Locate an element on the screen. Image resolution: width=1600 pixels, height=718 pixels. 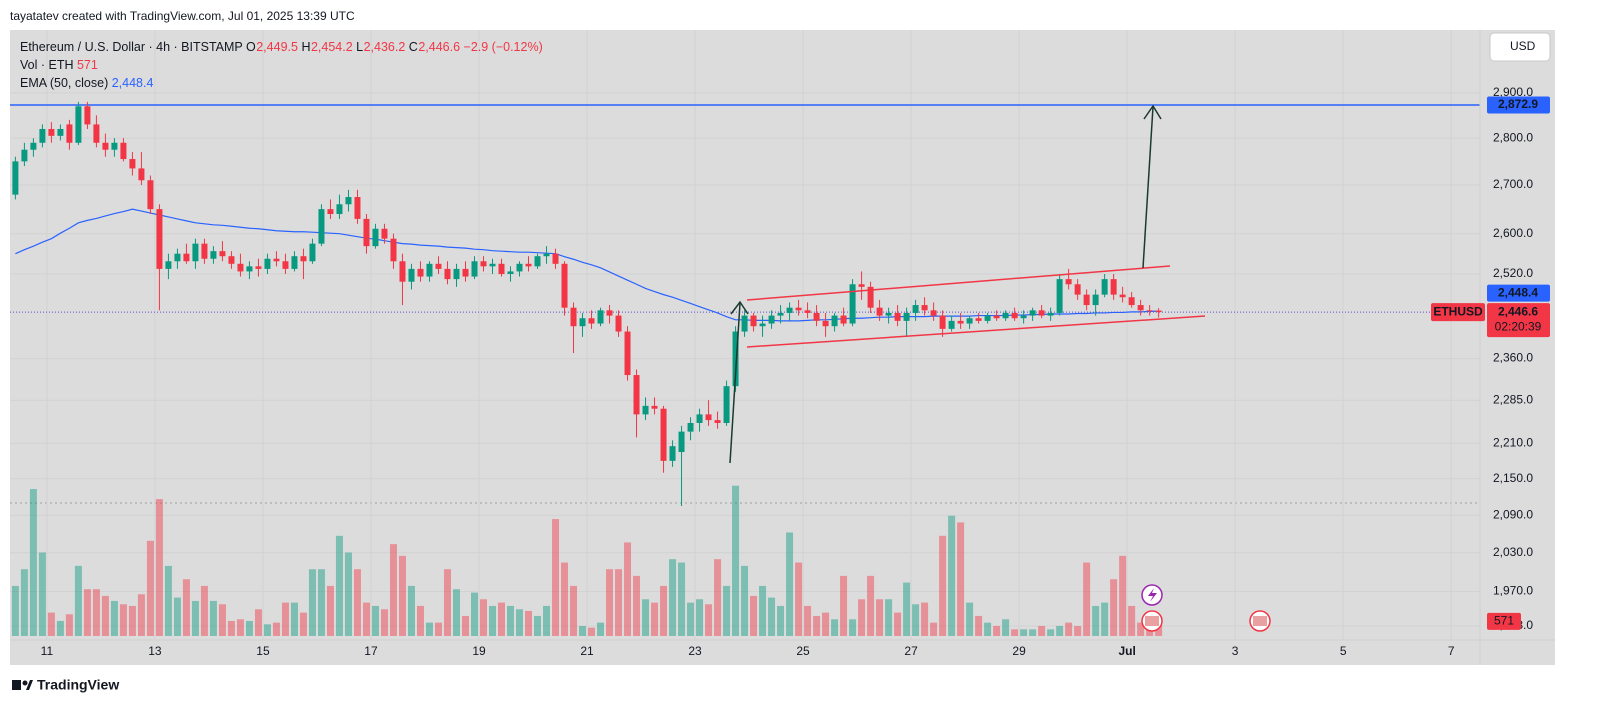
ema-tag-bg is located at coordinates (1518, 293).